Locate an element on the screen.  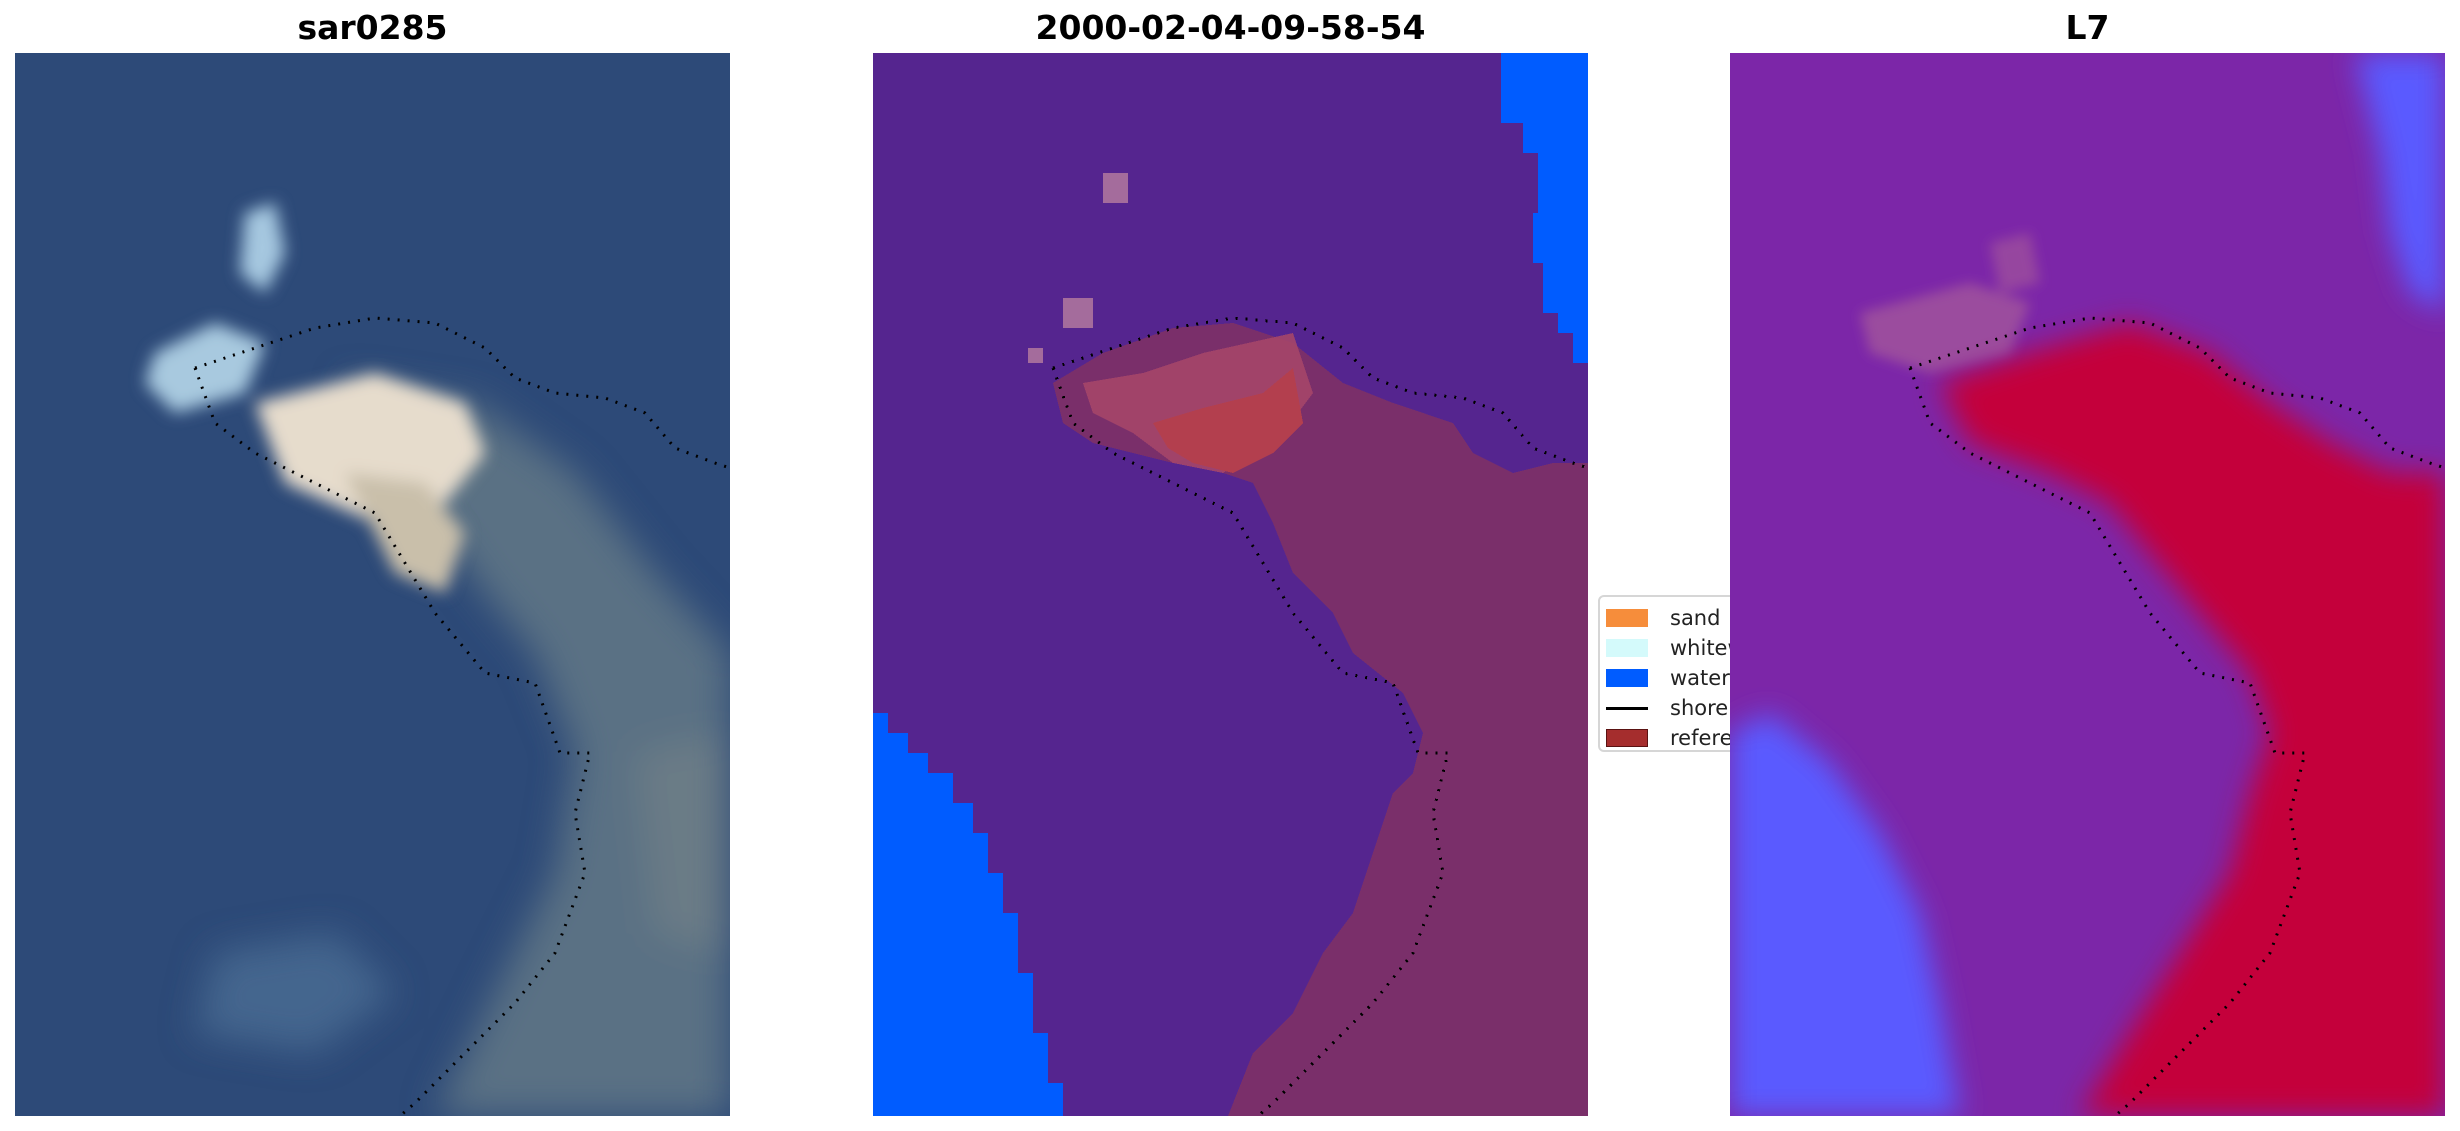
legend-item-whitewater: whitew is located at coordinates (1675, 648).